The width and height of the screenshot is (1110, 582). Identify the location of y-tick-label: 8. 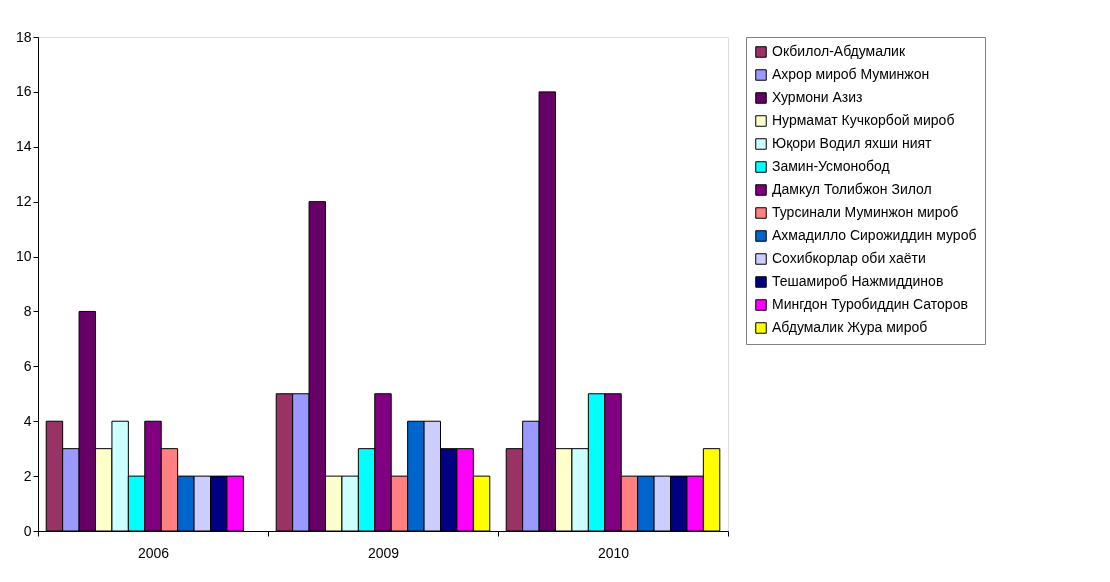
(27, 310).